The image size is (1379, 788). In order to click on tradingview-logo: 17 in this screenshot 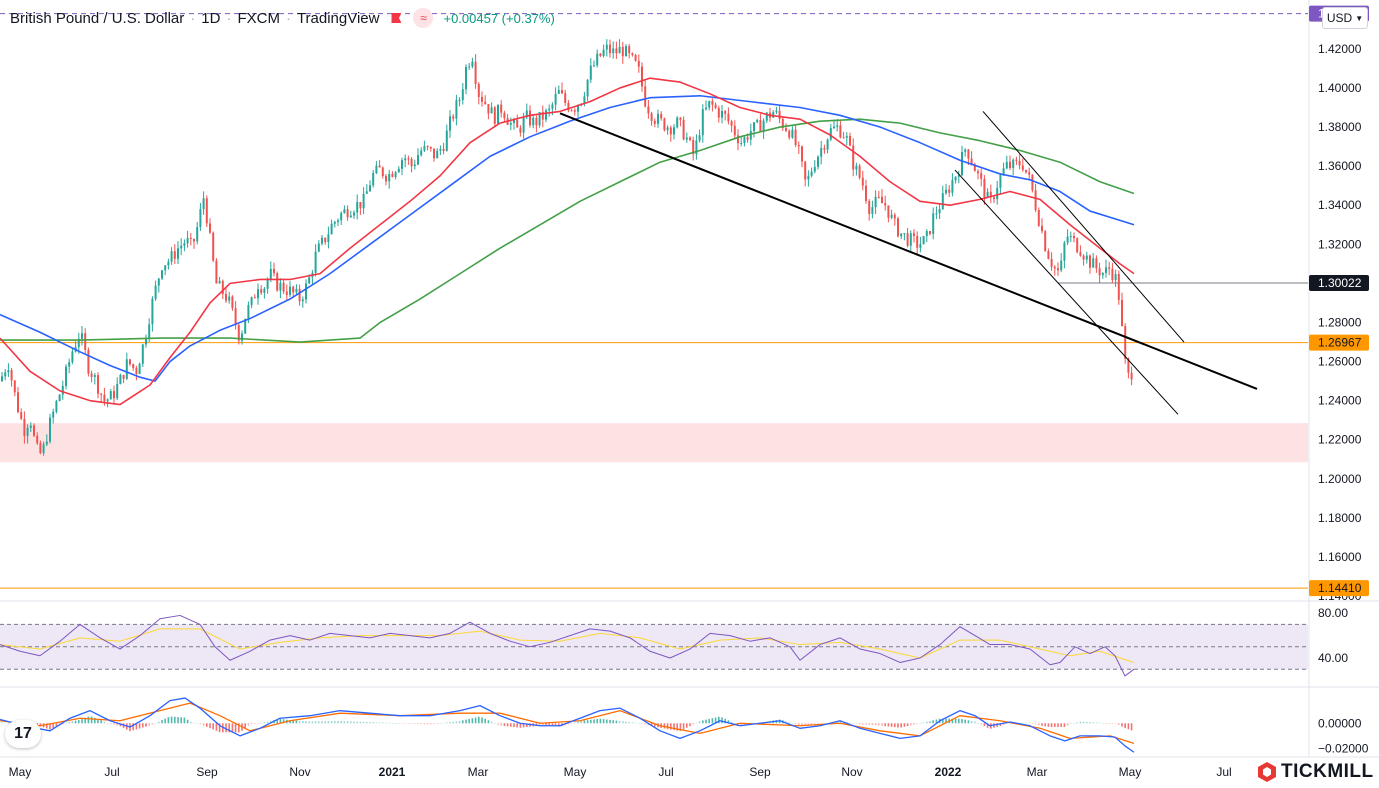, I will do `click(23, 734)`.